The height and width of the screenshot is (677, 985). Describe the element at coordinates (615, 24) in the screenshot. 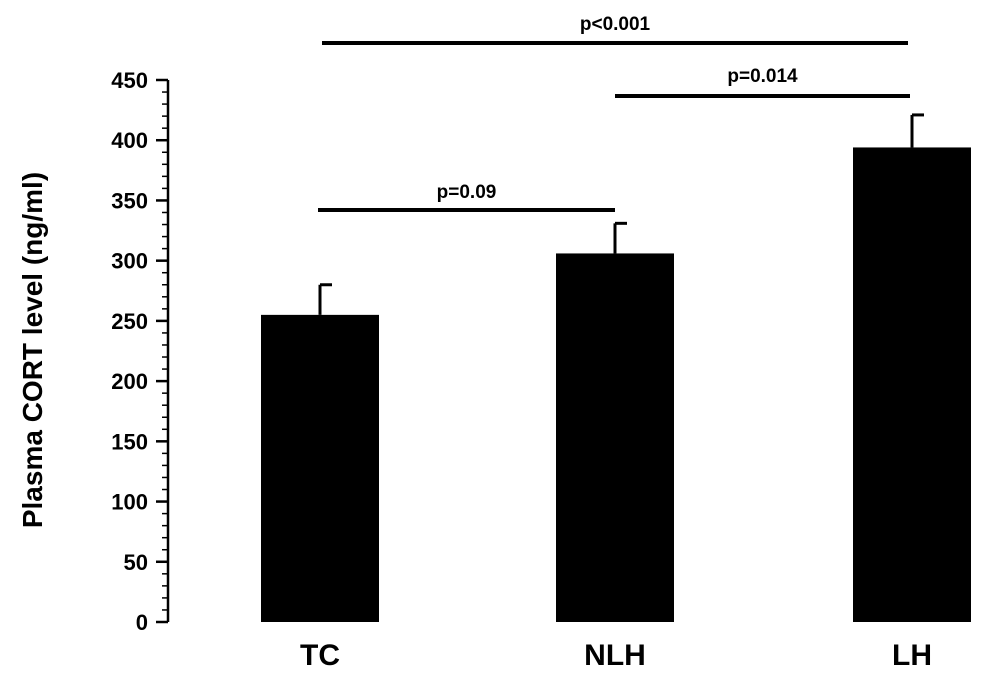

I see `significance-label: p<0.001` at that location.